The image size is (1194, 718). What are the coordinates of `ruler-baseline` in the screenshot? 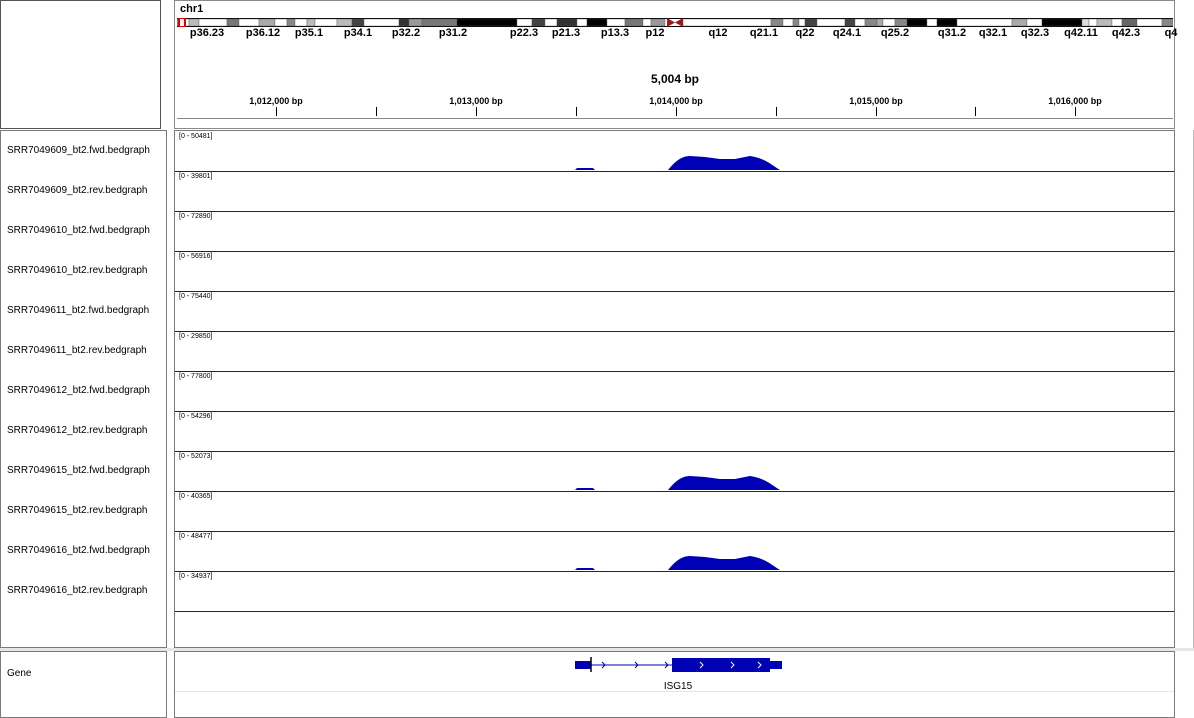 It's located at (675, 118).